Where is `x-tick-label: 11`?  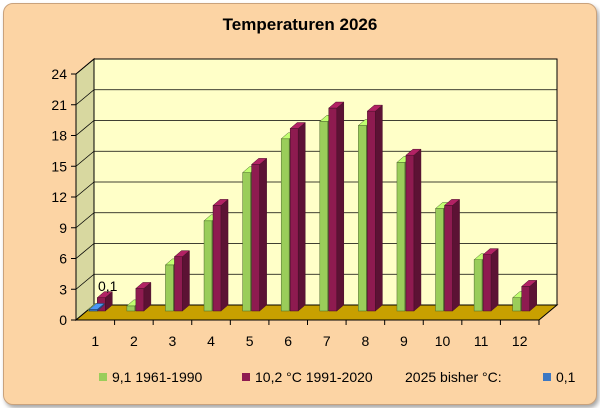 x-tick-label: 11 is located at coordinates (481, 341).